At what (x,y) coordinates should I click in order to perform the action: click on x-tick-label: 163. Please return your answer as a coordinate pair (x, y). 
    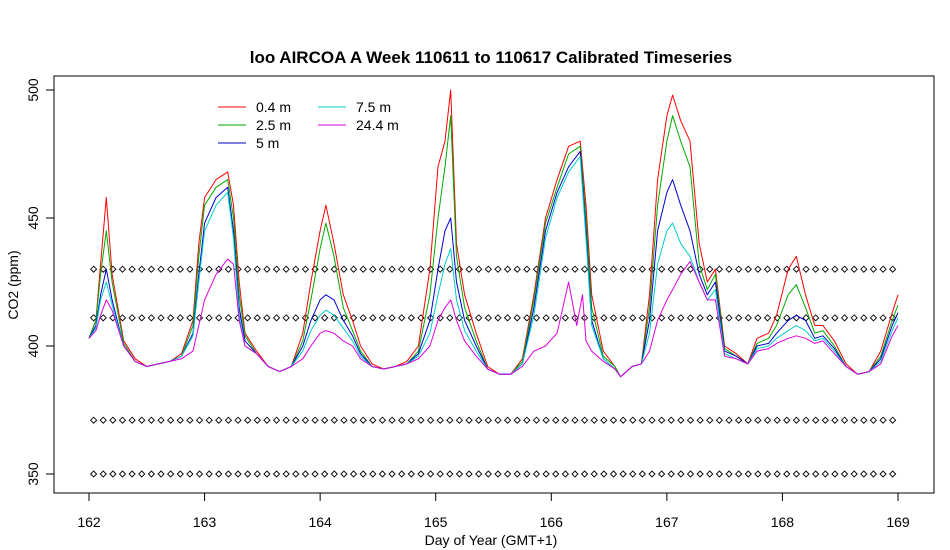
    Looking at the image, I should click on (205, 522).